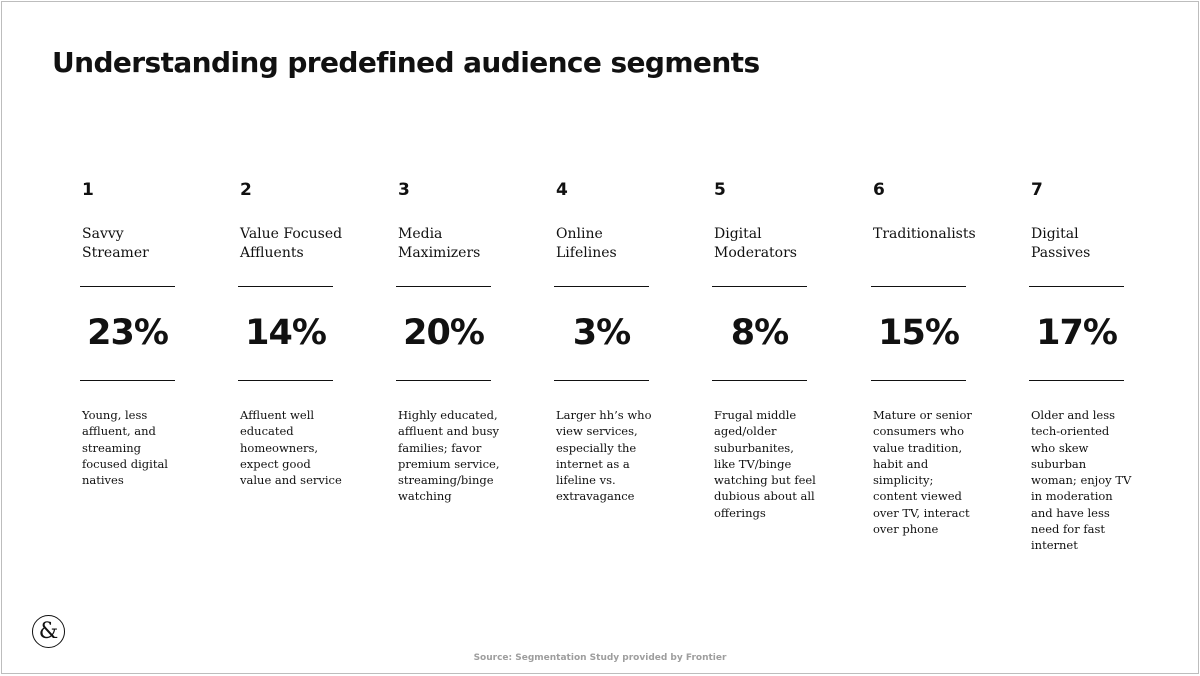 The width and height of the screenshot is (1200, 676). Describe the element at coordinates (1077, 333) in the screenshot. I see `segment-share: 17%` at that location.